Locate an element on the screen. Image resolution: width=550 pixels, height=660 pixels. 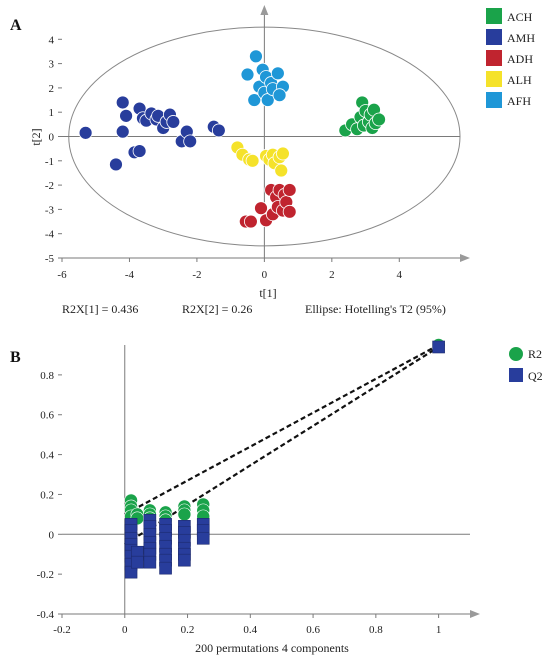
legend-label-r2: R2 is located at coordinates (535, 354).